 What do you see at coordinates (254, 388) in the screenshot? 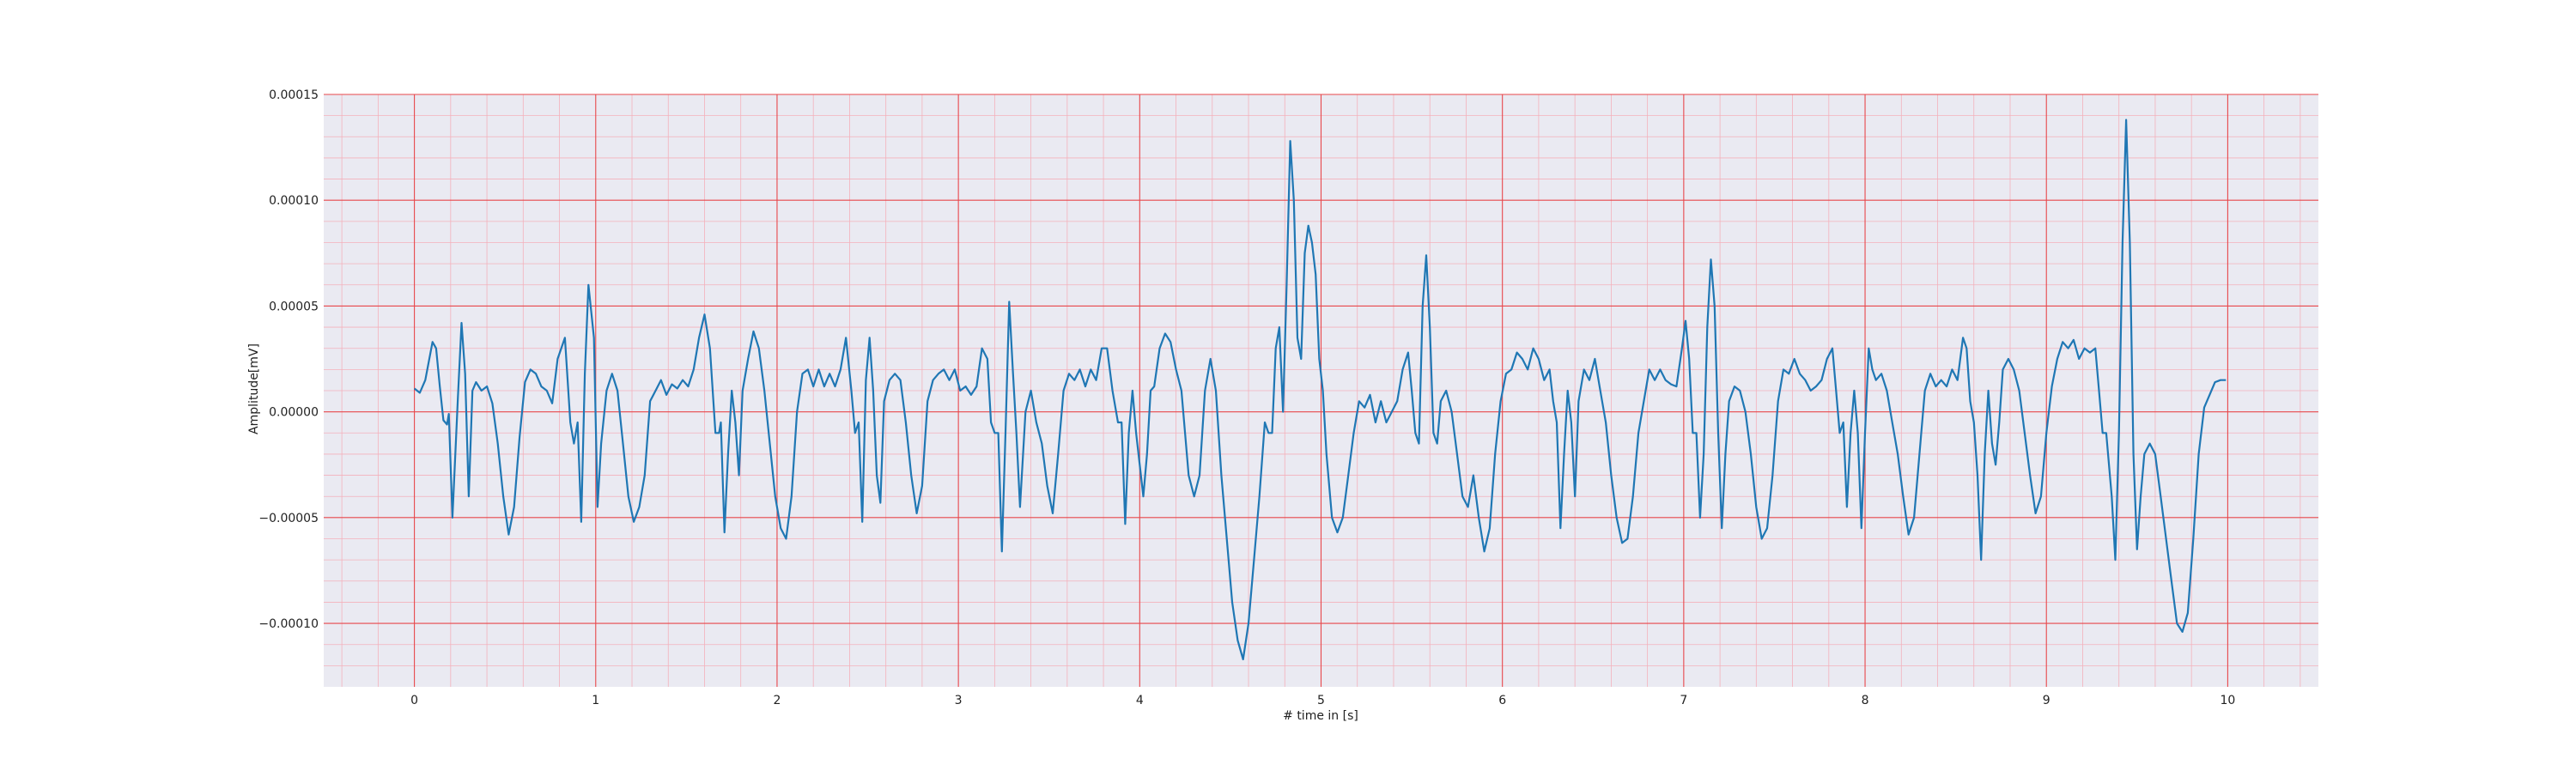
I see `y-axis-label: Amplitude[mV]` at bounding box center [254, 388].